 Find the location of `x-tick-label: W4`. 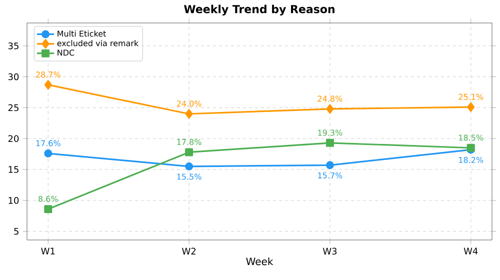

x-tick-label: W4 is located at coordinates (471, 251).